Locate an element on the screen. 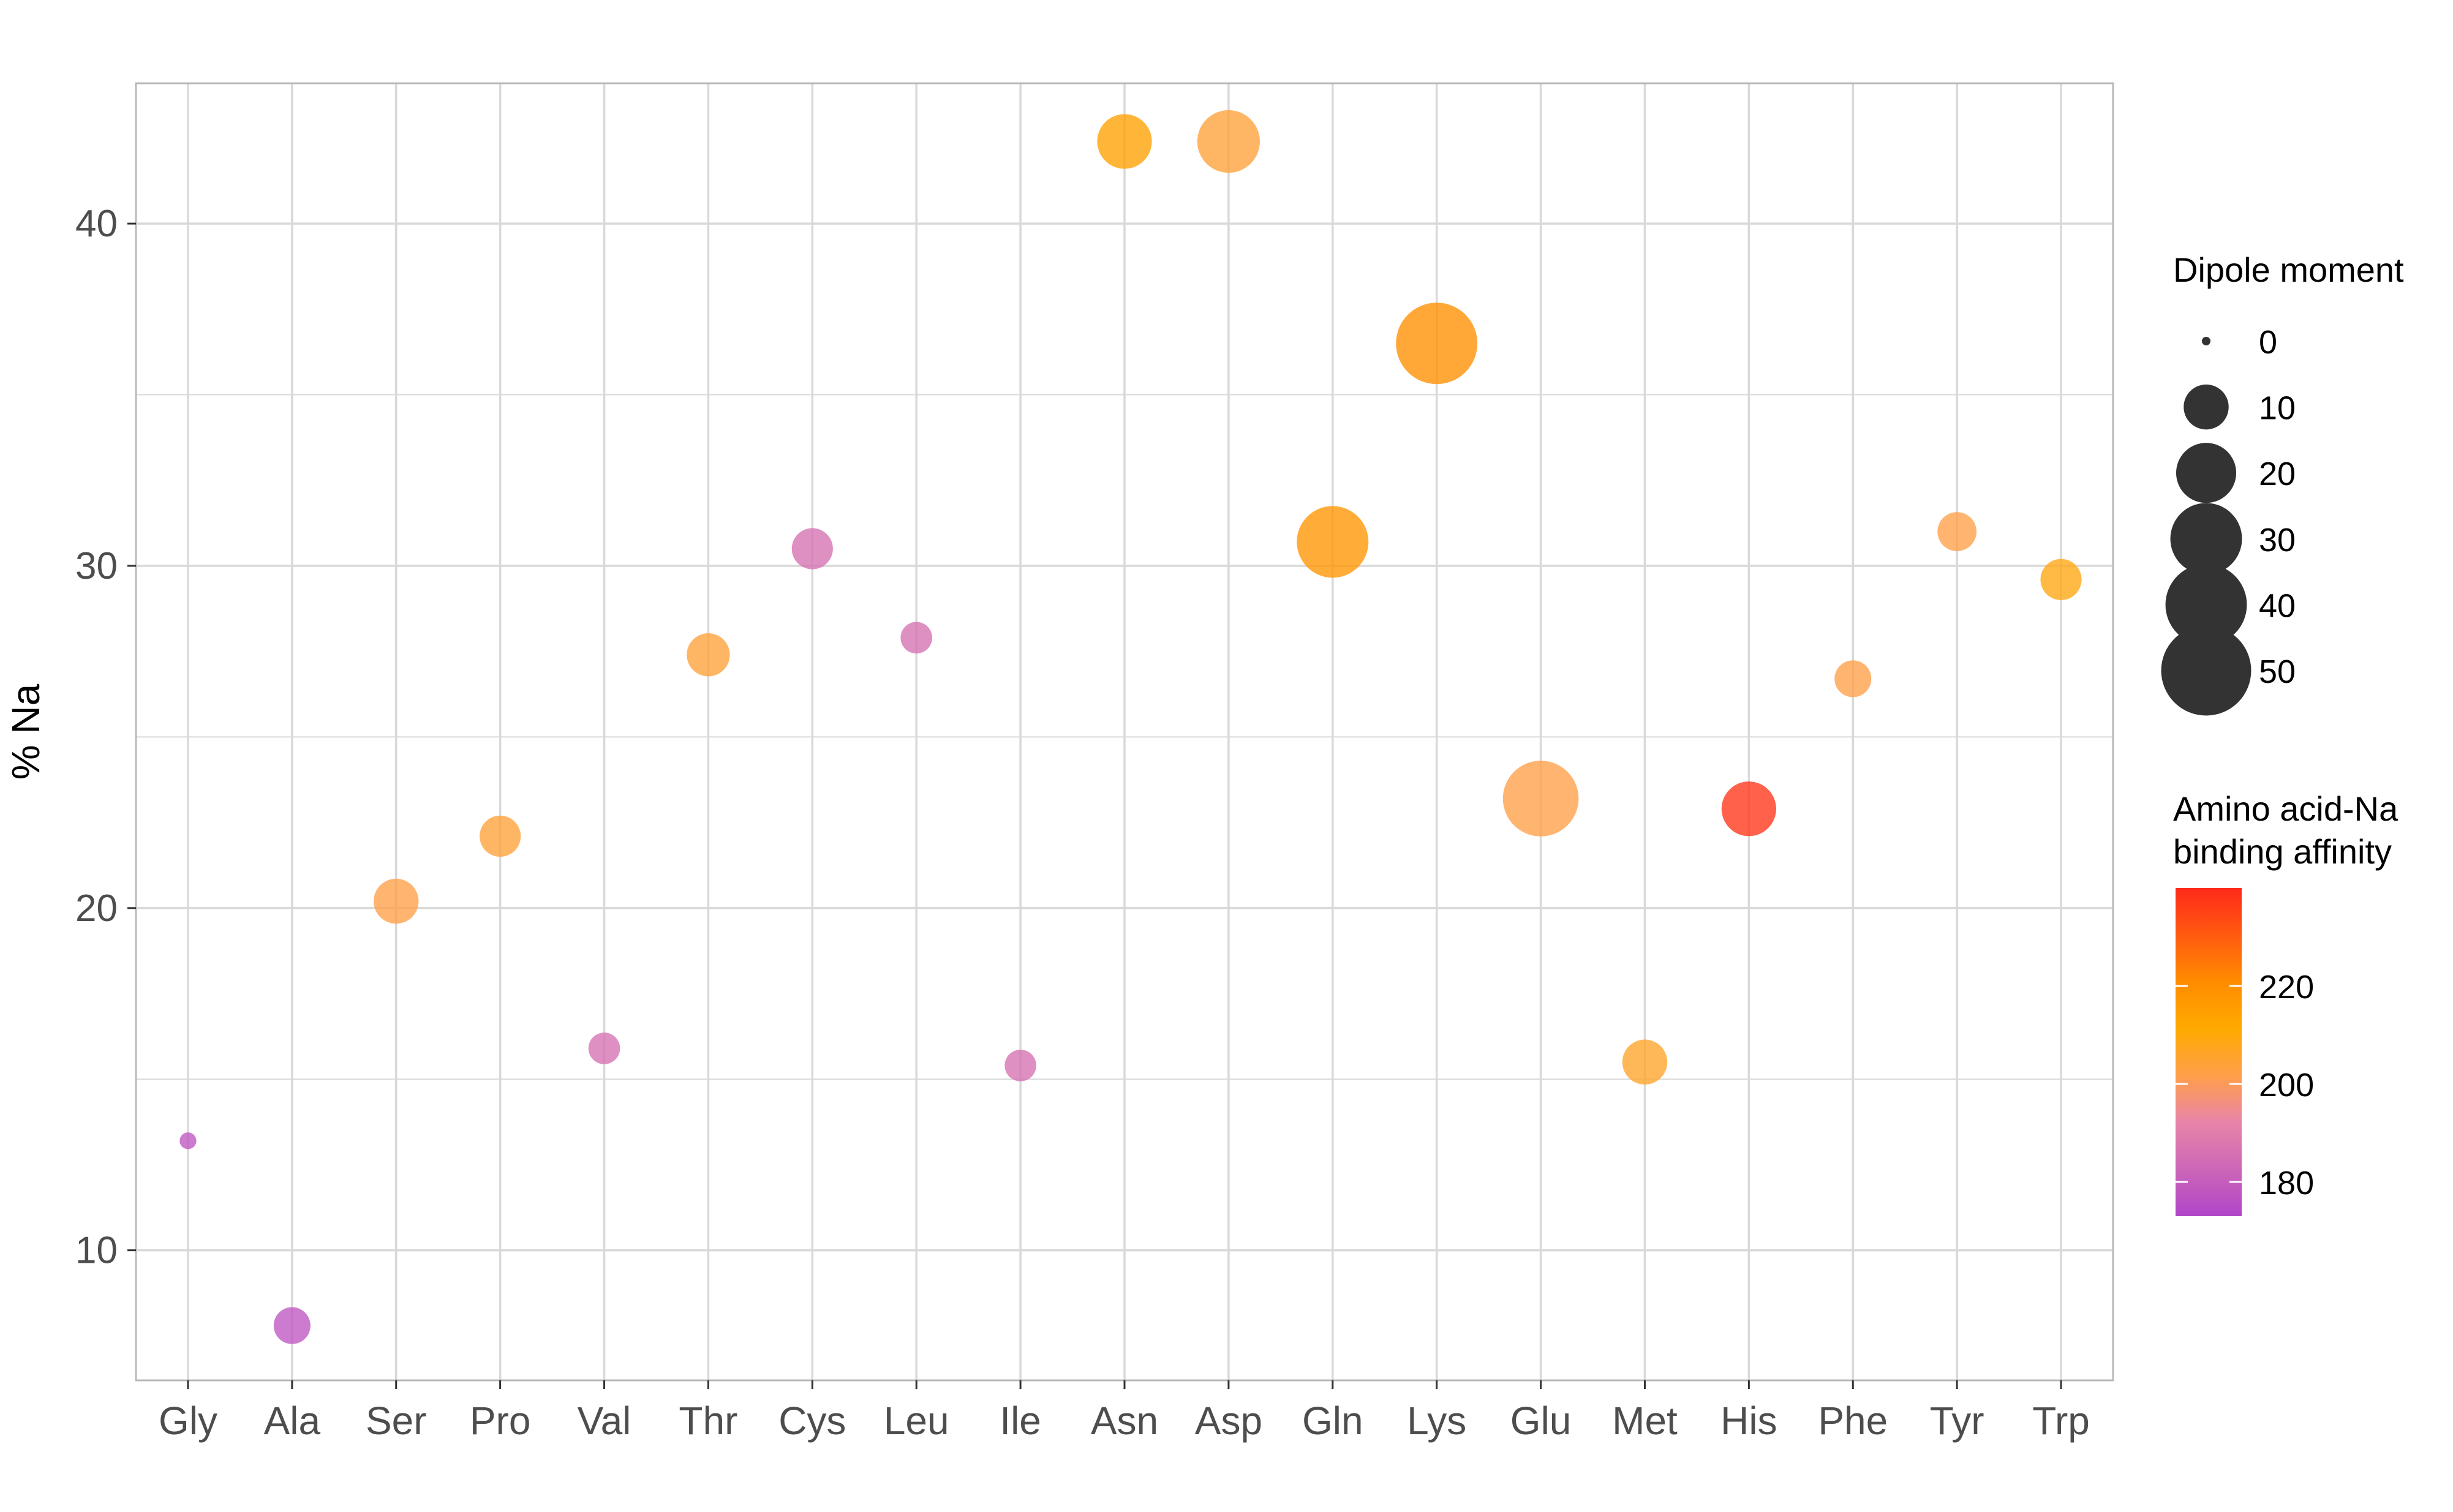  dipole-size-label: 20 is located at coordinates (2277, 474).